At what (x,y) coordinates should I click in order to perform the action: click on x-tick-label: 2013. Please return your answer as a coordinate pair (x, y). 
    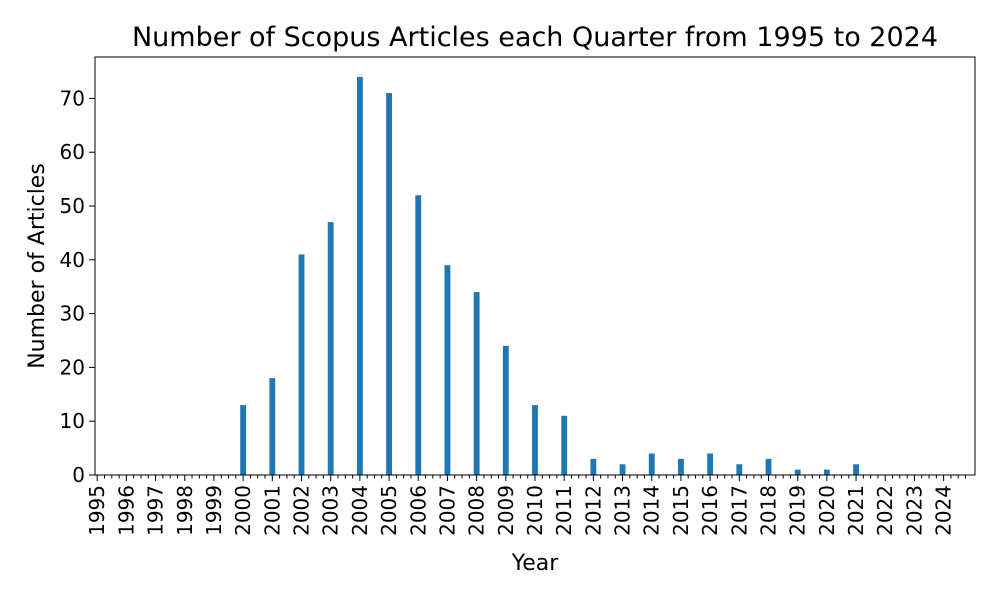
    Looking at the image, I should click on (623, 510).